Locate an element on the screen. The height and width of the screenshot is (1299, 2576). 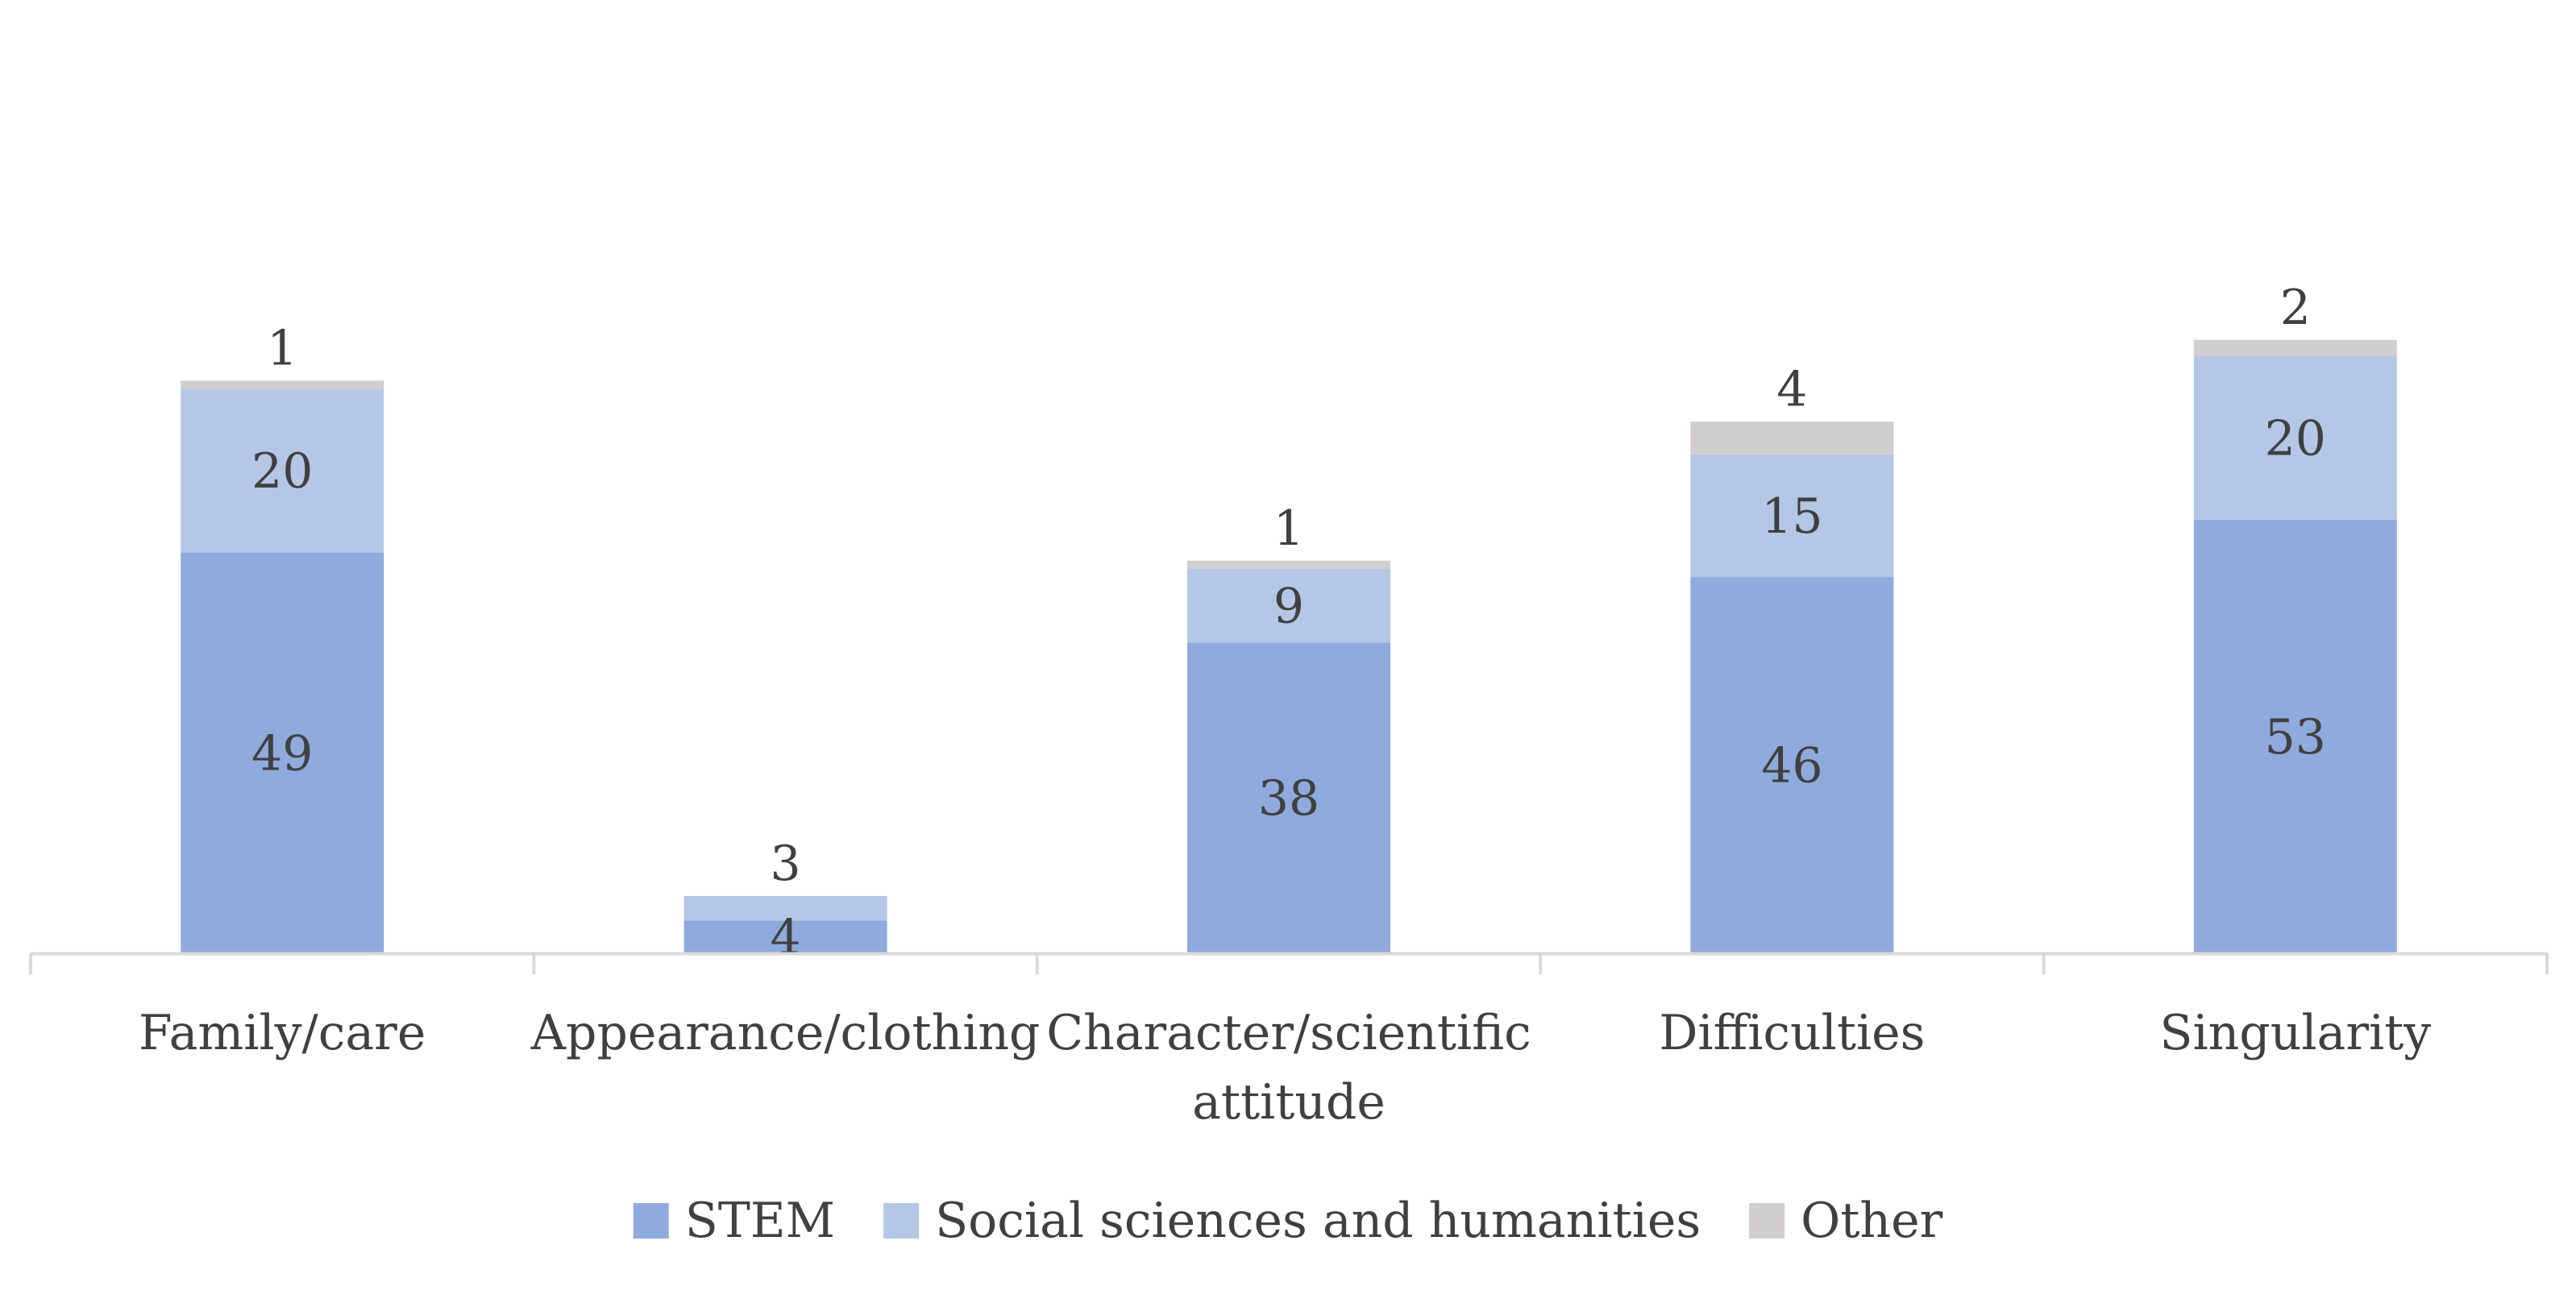
data-label-family-care-social-sciences-and-humanities: 20 is located at coordinates (282, 471).